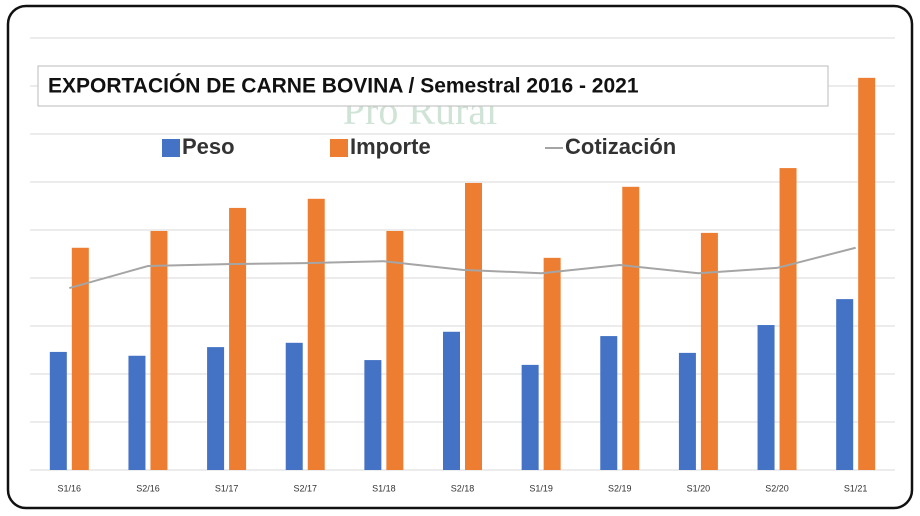 Image resolution: width=920 pixels, height=516 pixels. What do you see at coordinates (620, 146) in the screenshot?
I see `legend-label: Cotización` at bounding box center [620, 146].